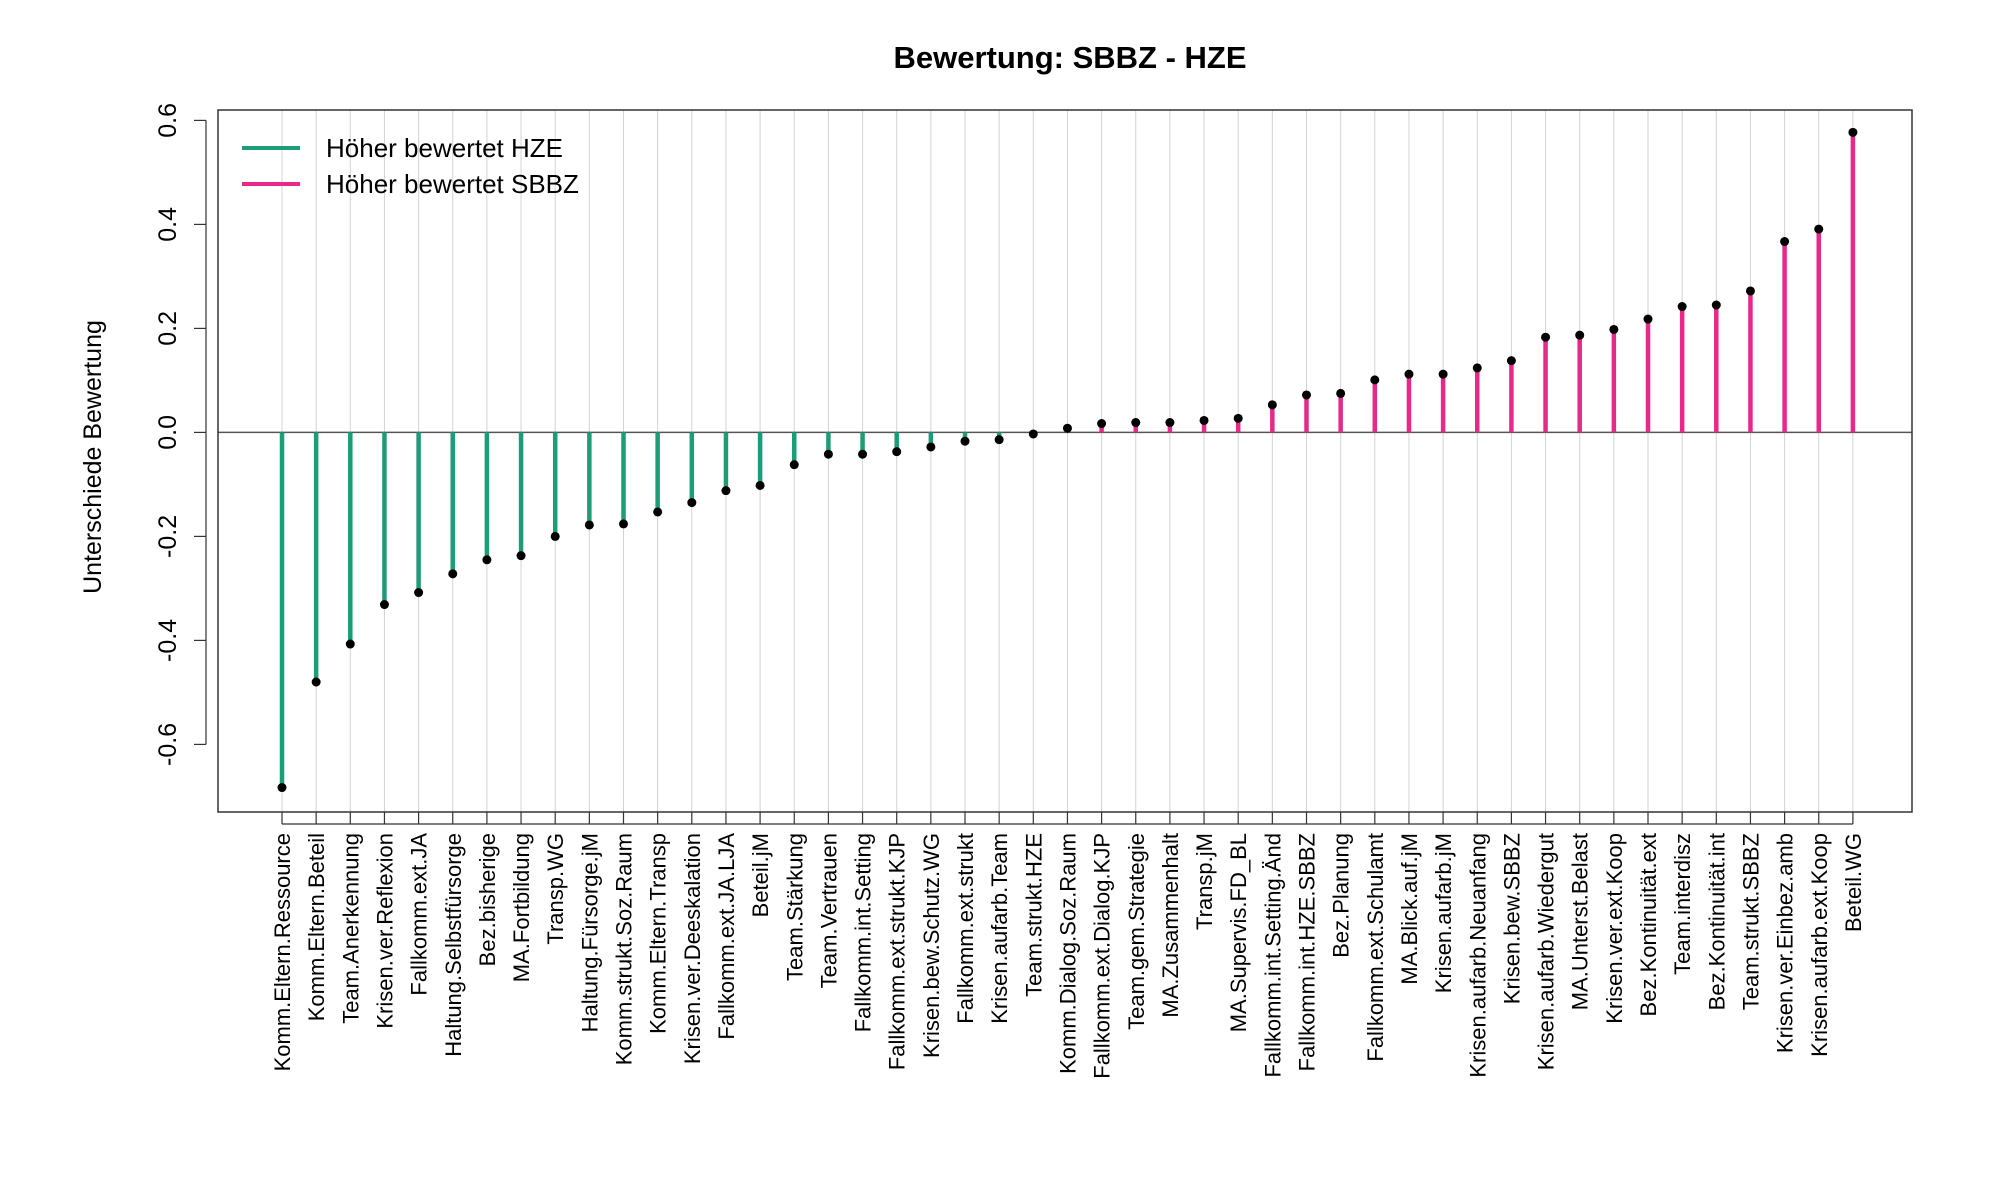  I want to click on x-tick-label: MA.Fortbildung, so click(521, 907).